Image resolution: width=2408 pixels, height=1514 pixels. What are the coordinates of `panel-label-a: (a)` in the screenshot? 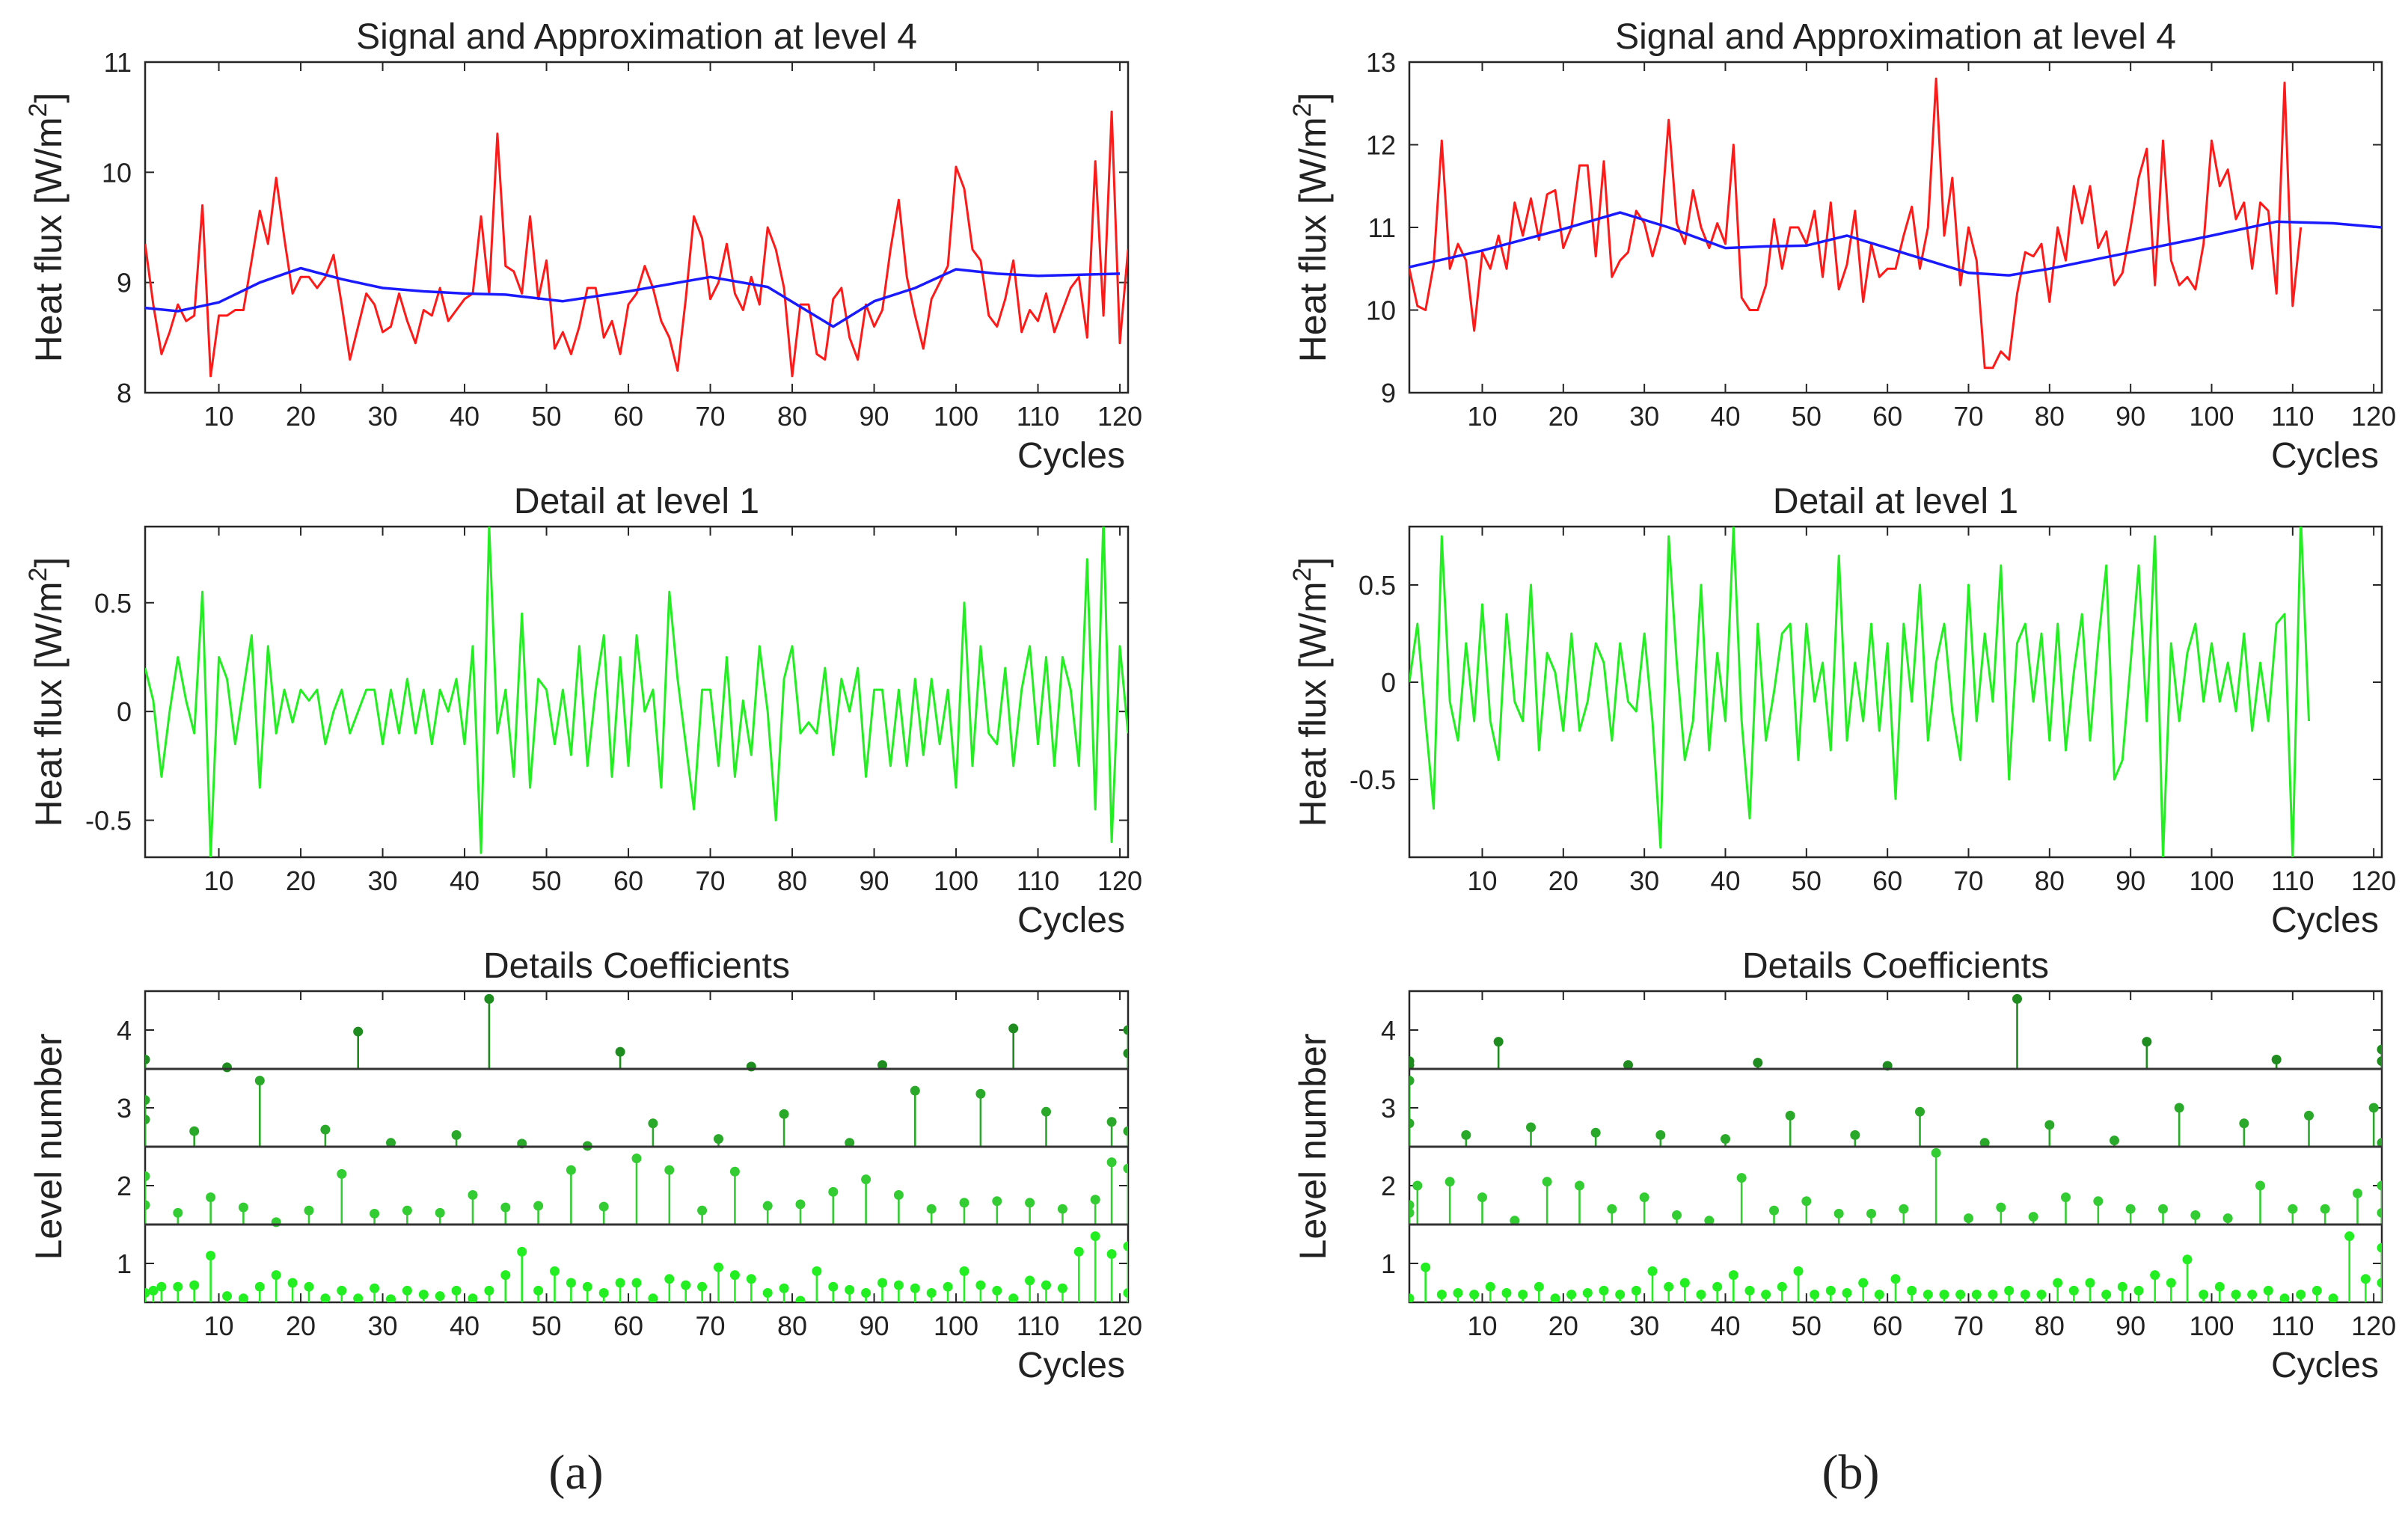 It's located at (576, 1472).